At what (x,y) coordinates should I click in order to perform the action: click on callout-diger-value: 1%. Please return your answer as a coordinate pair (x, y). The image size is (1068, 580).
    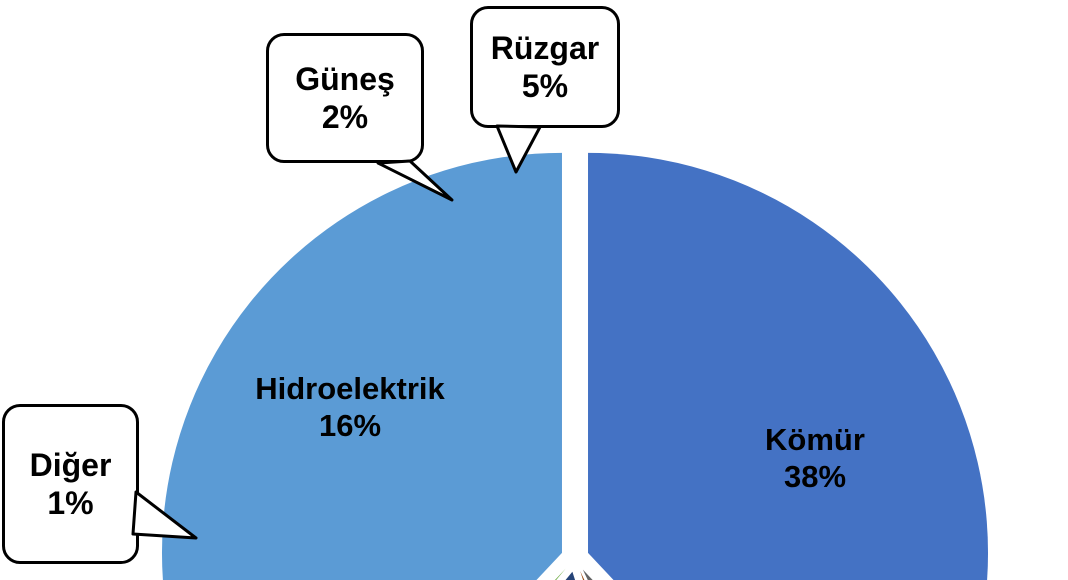
    Looking at the image, I should click on (70, 503).